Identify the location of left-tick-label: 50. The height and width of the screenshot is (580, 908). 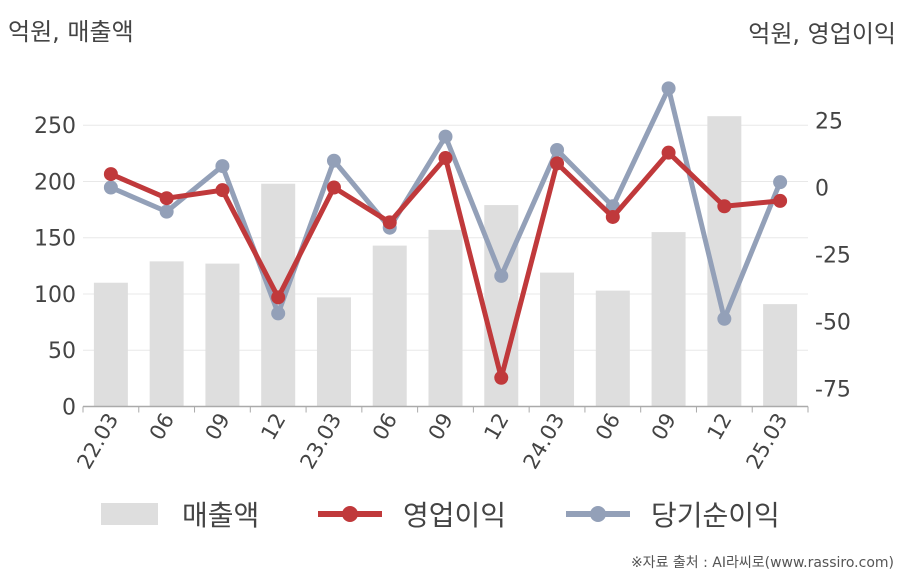
(62, 351).